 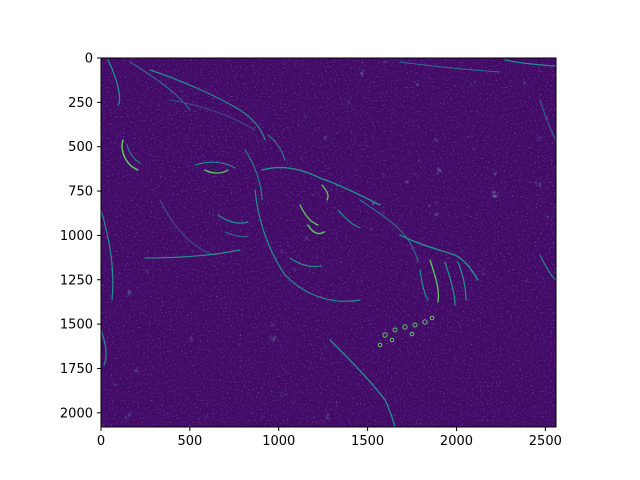 What do you see at coordinates (329, 438) in the screenshot?
I see `x-axis: 0 500 1000 1500 2000 2500` at bounding box center [329, 438].